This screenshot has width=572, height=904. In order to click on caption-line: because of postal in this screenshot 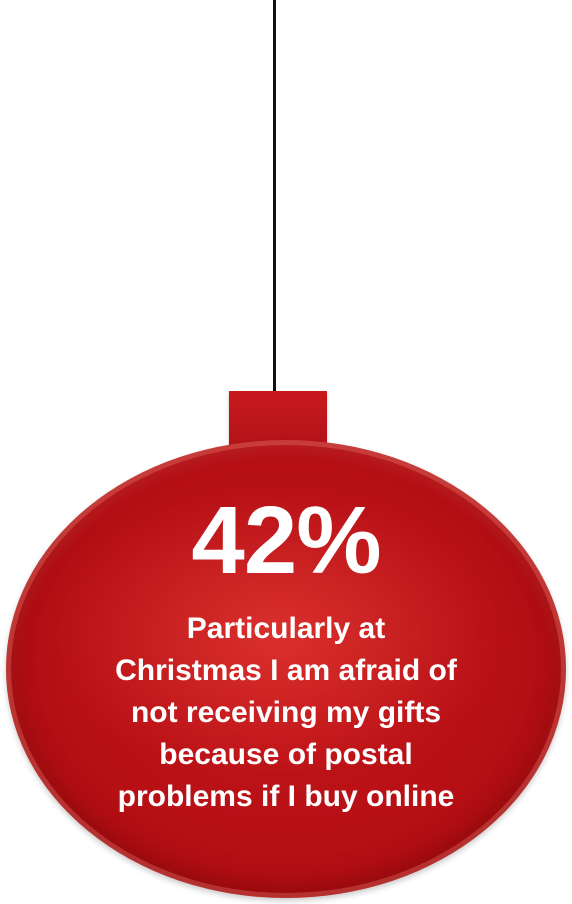, I will do `click(286, 754)`.